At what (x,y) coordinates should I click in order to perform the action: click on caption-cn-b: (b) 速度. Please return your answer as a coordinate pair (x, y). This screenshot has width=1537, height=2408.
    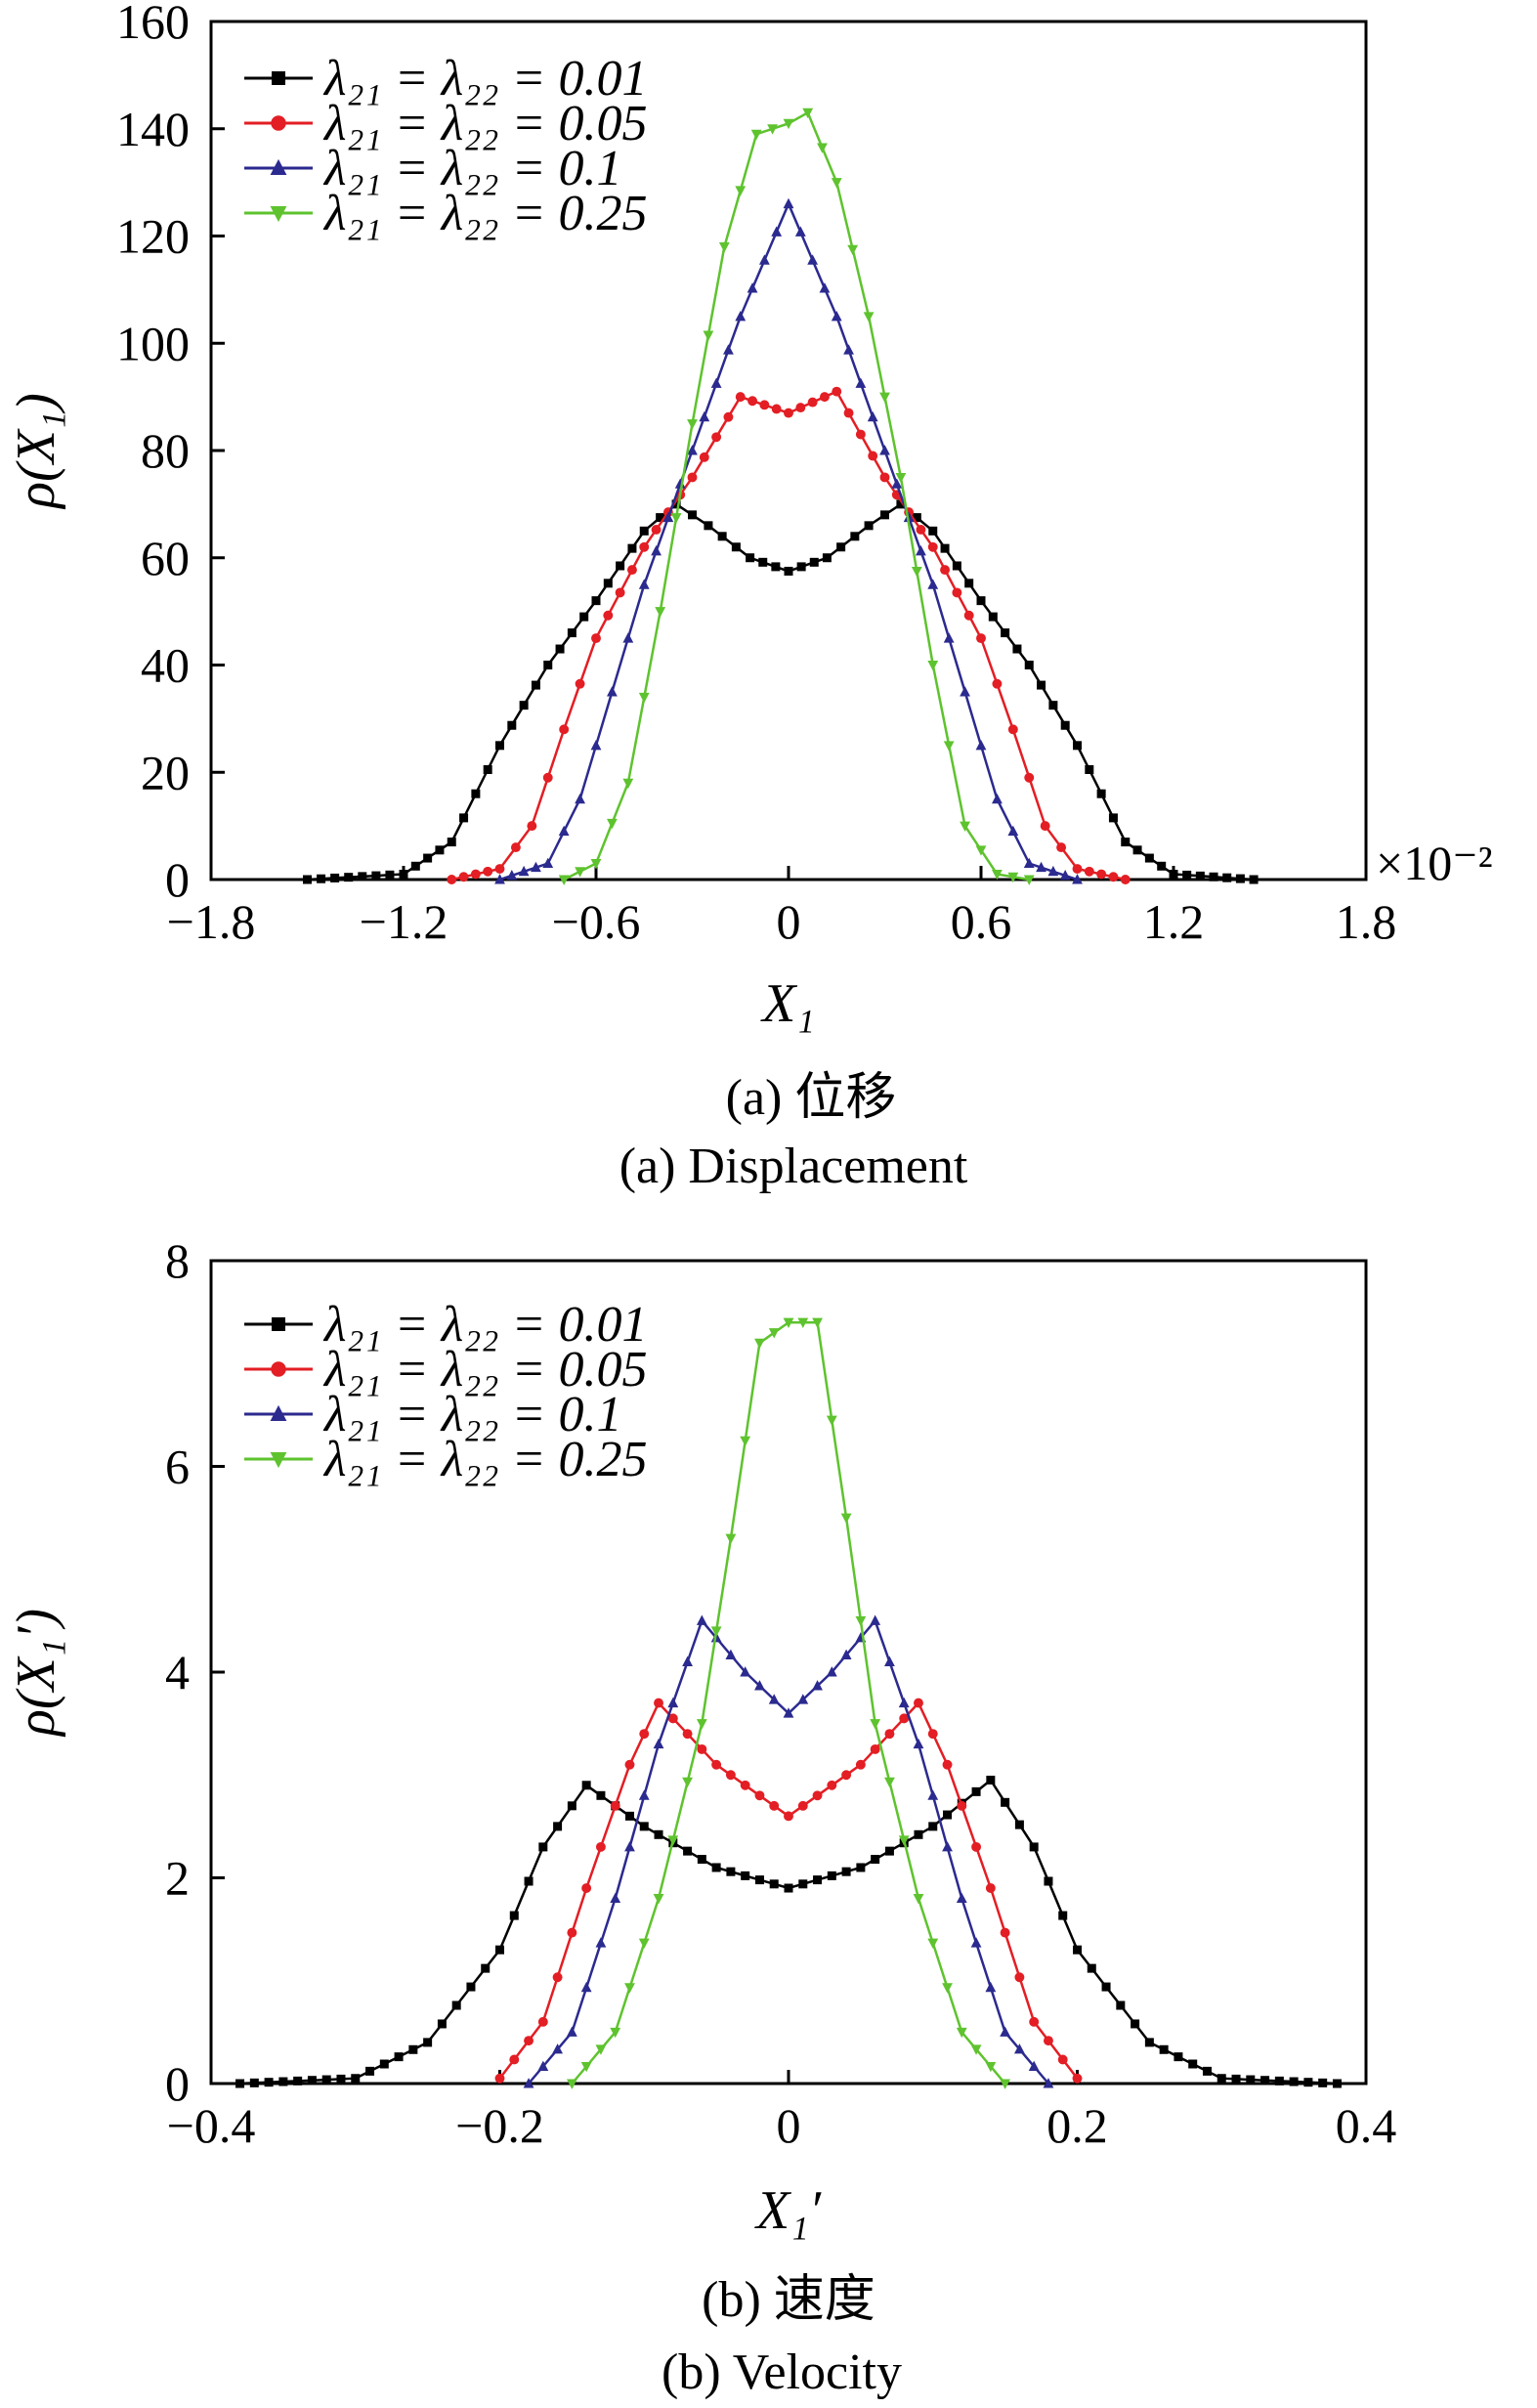
    Looking at the image, I should click on (788, 2300).